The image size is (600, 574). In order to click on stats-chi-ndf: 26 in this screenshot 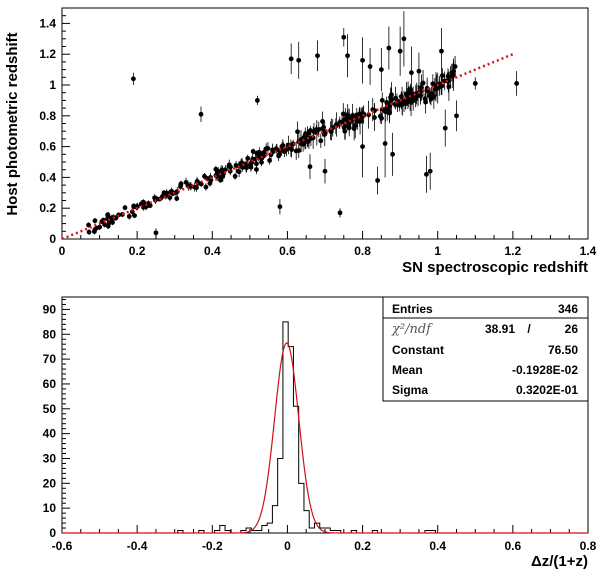, I will do `click(572, 329)`.